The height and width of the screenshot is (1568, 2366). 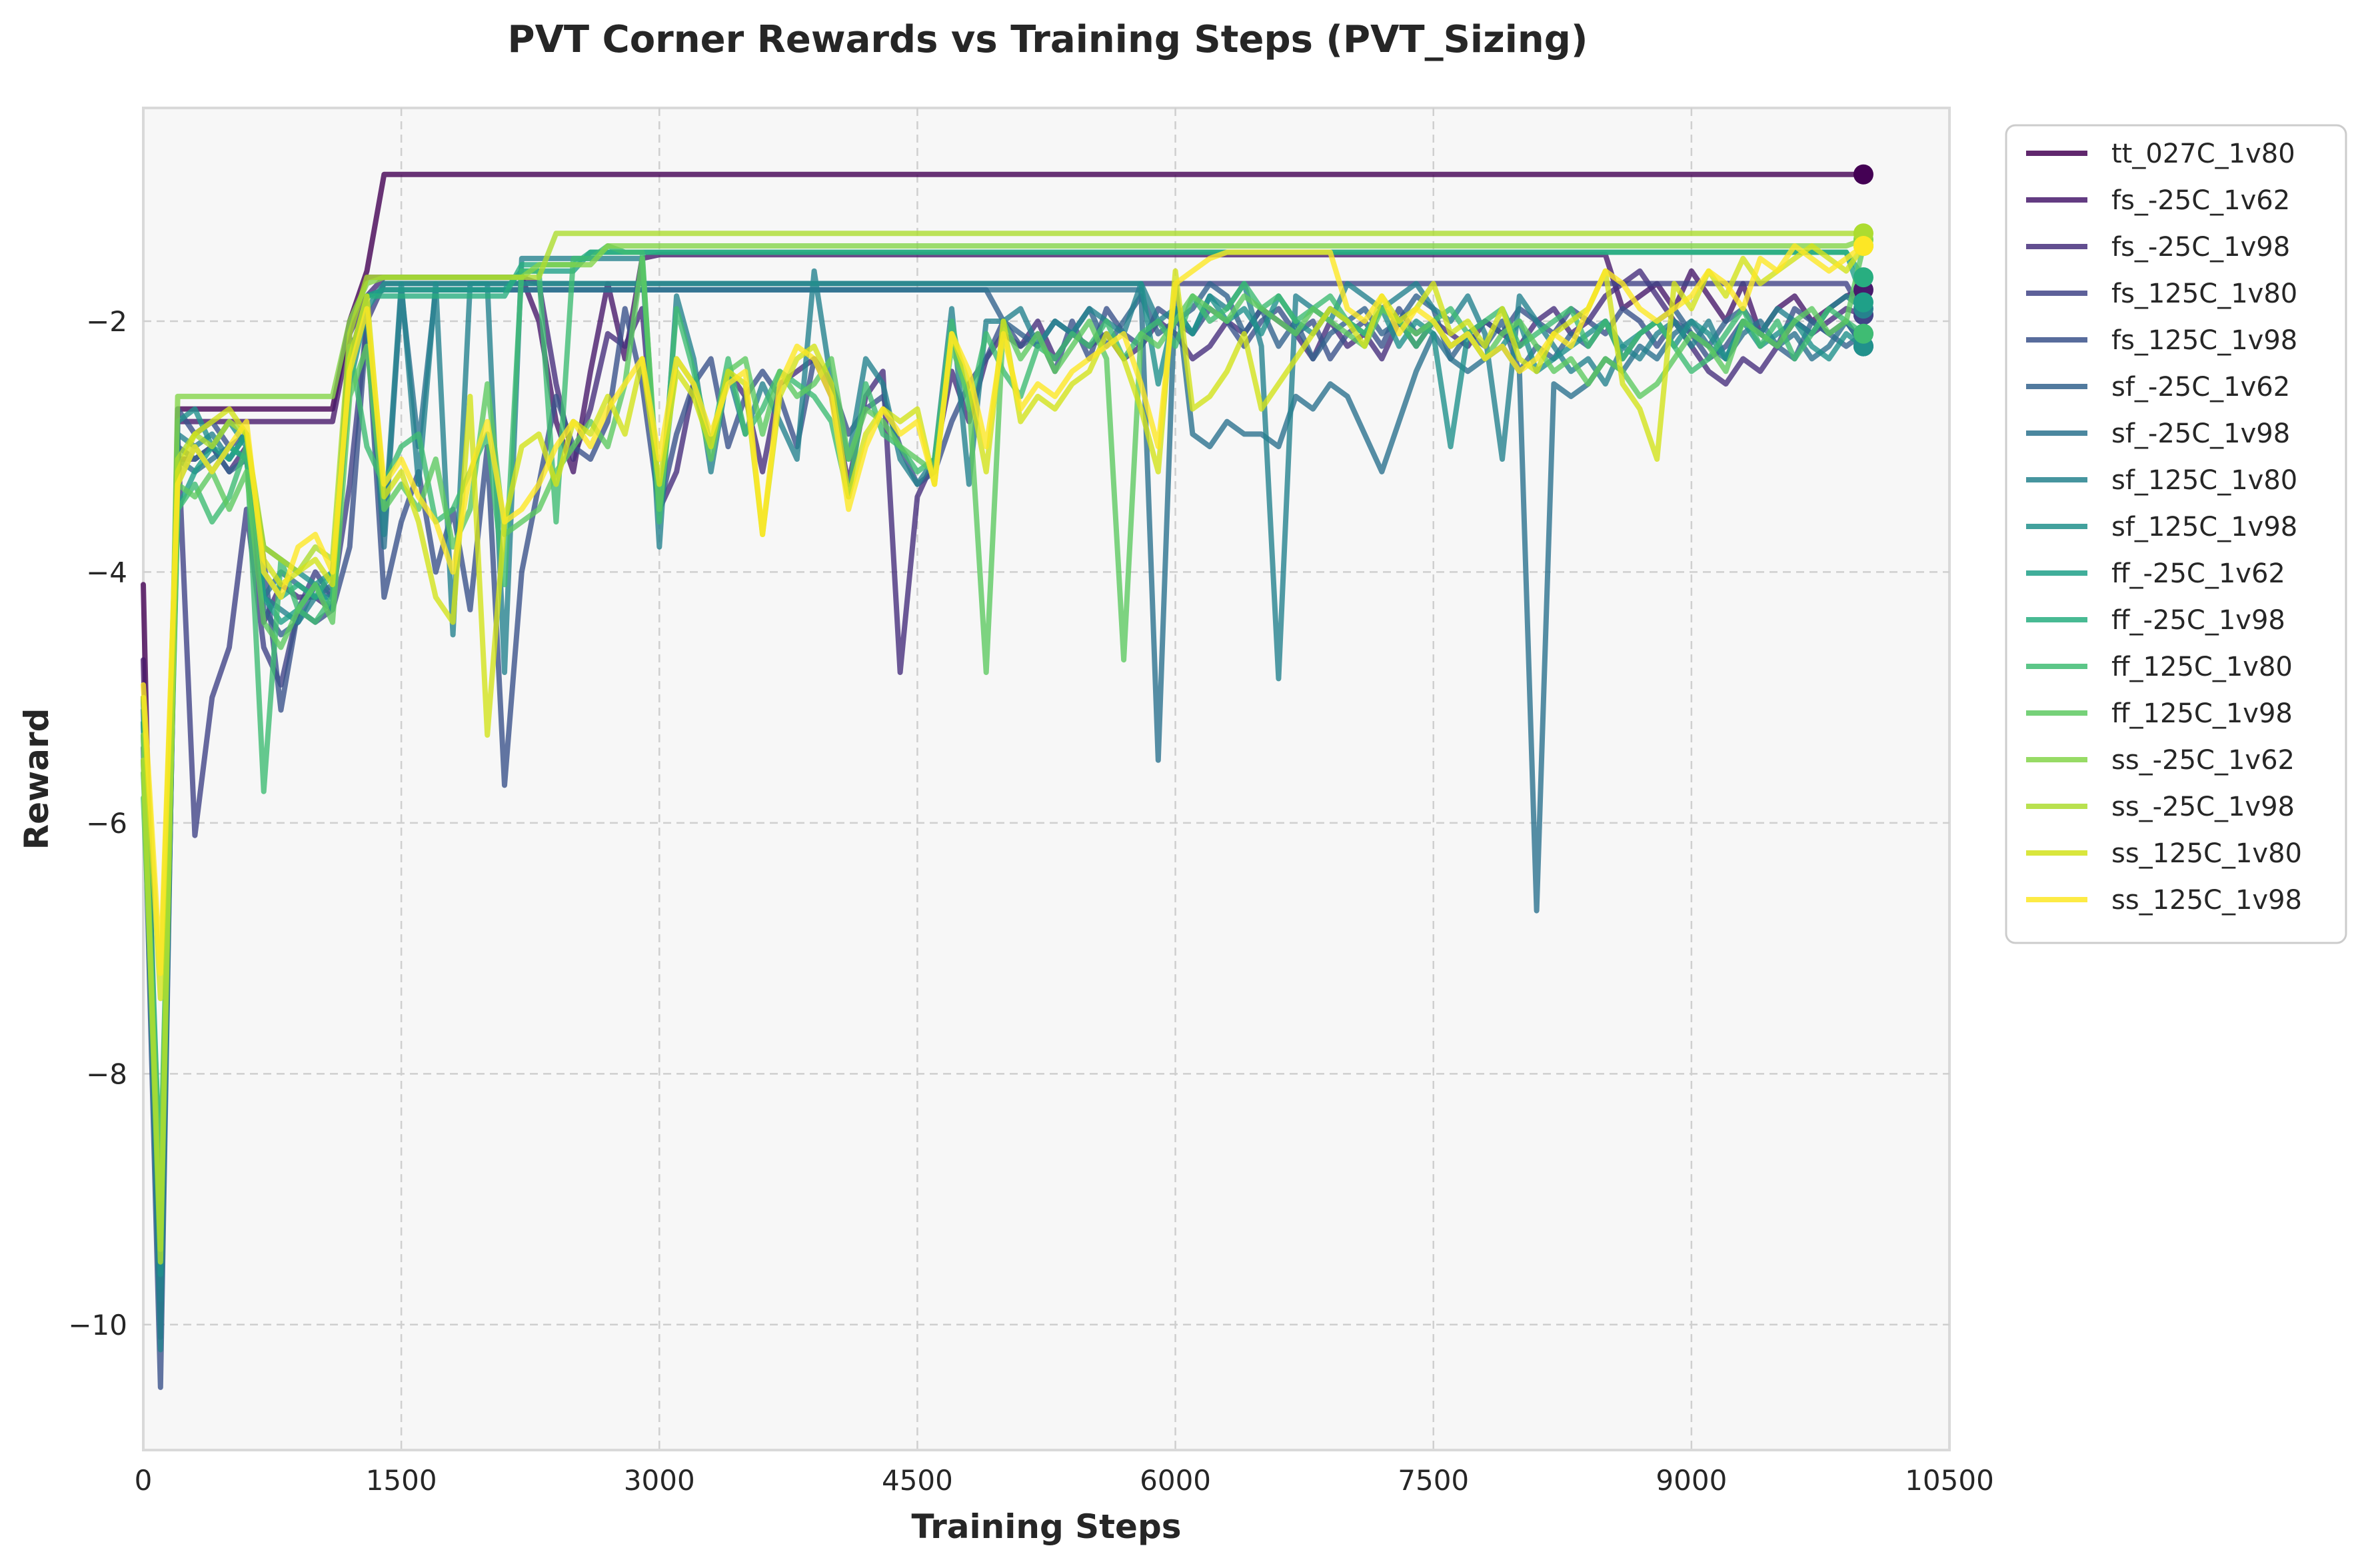 I want to click on x-tick-label: 6000, so click(x=1176, y=1481).